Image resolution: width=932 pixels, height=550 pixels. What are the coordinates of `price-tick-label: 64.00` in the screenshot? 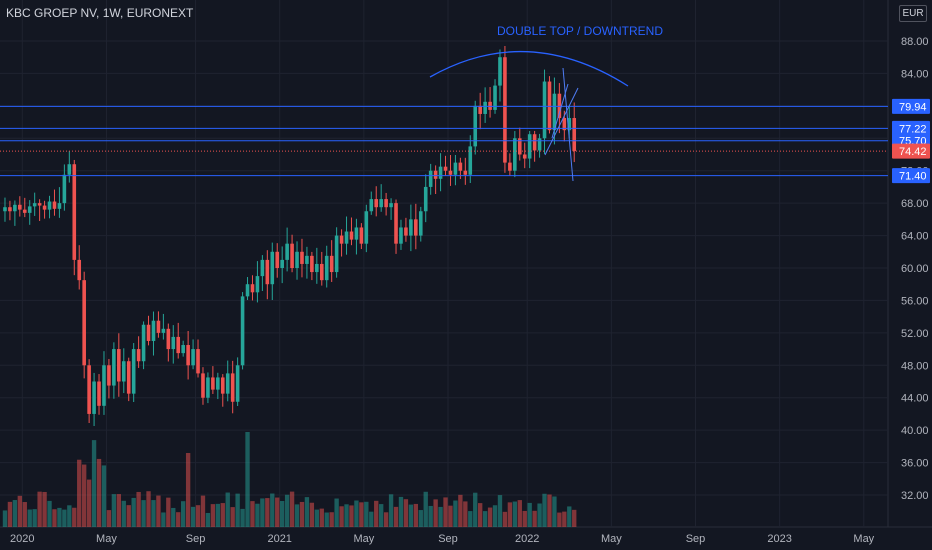 It's located at (915, 237).